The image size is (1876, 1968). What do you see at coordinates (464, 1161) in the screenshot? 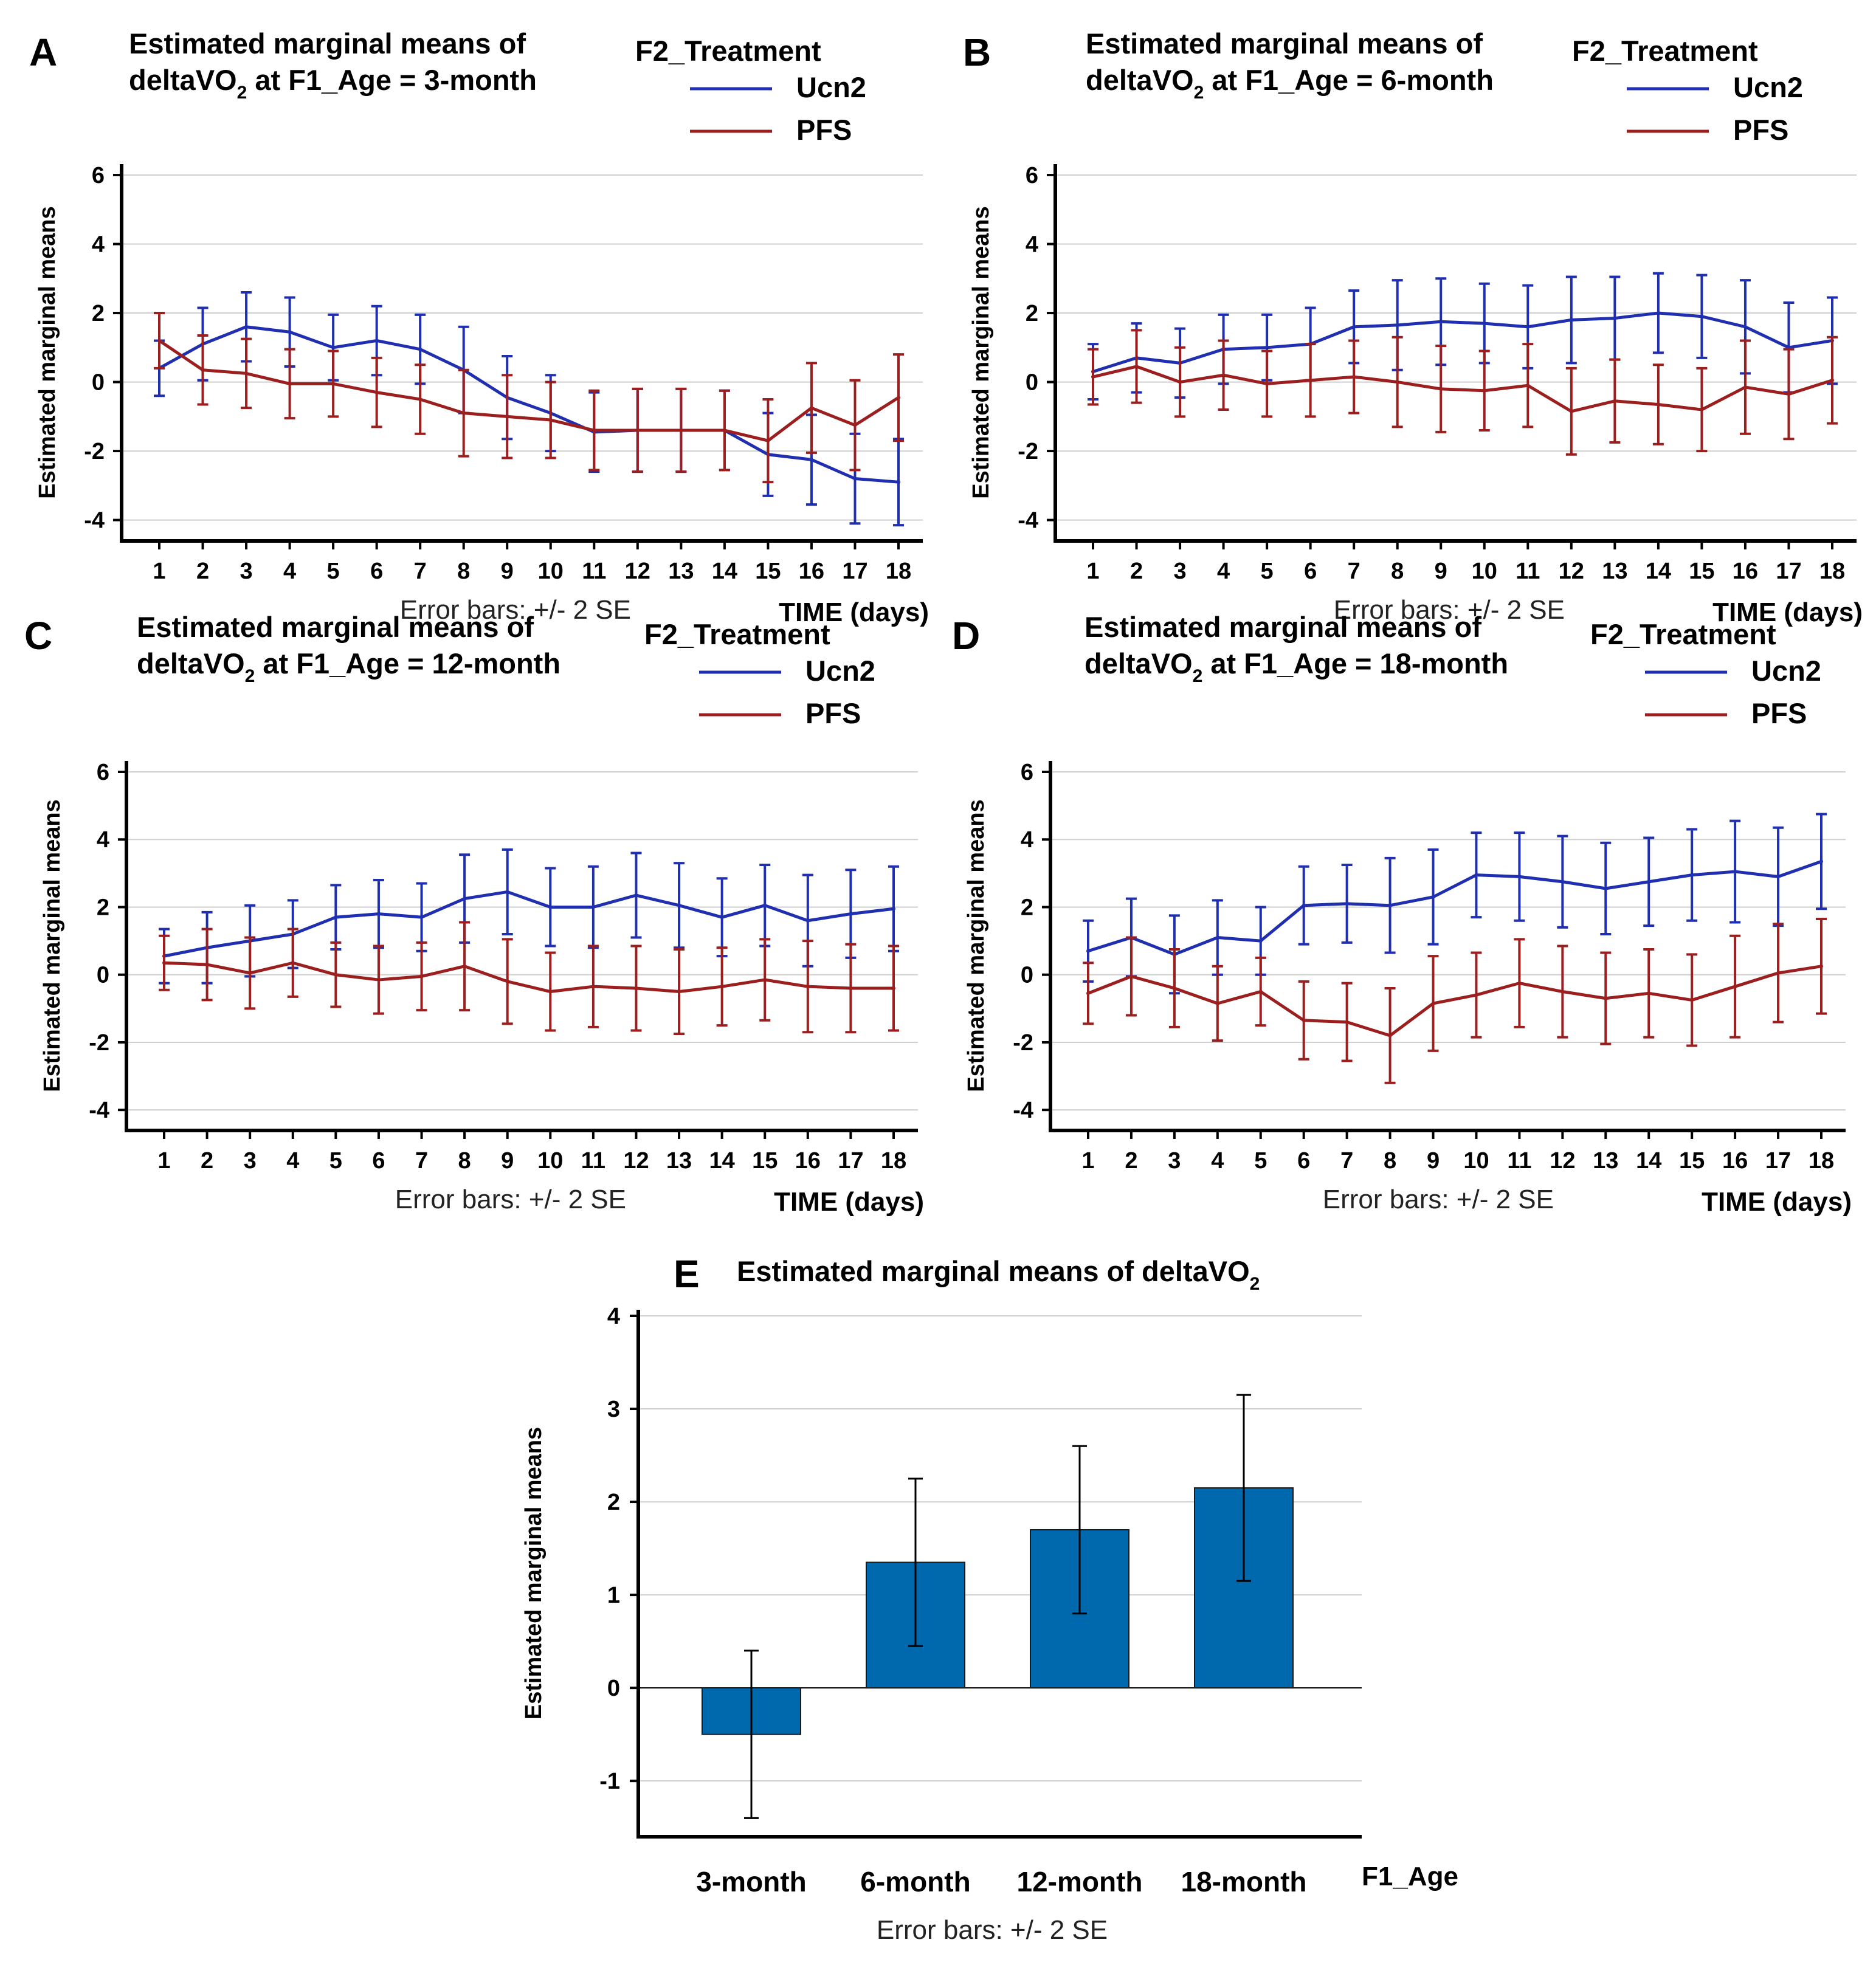
I see `x-tick-label: 8` at bounding box center [464, 1161].